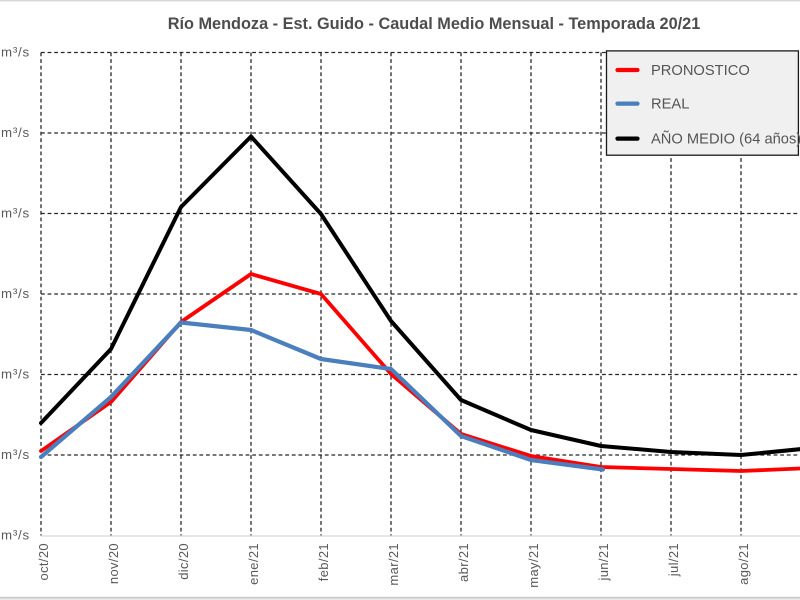 This screenshot has height=600, width=800. Describe the element at coordinates (673, 560) in the screenshot. I see `svg-text: jul/21` at that location.